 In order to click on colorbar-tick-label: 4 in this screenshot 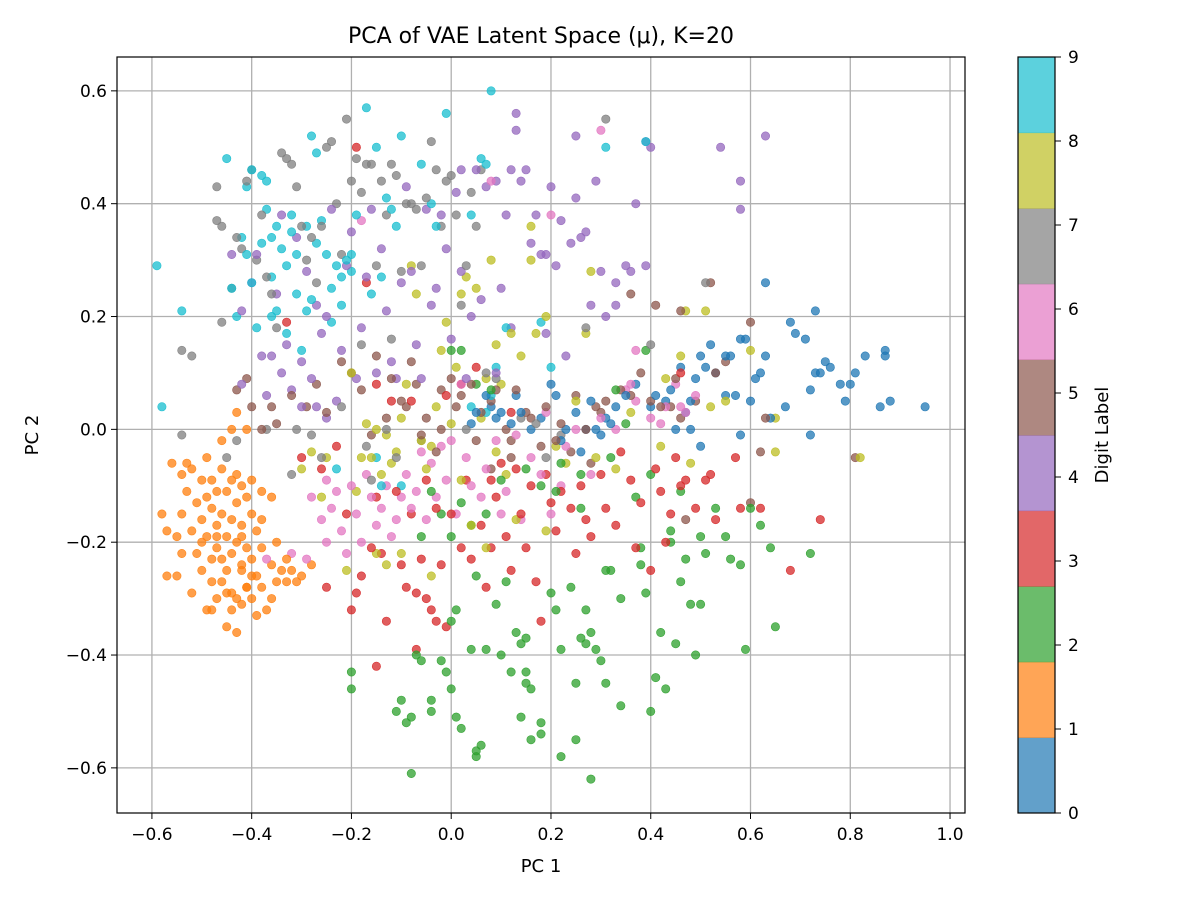, I will do `click(1073, 478)`.